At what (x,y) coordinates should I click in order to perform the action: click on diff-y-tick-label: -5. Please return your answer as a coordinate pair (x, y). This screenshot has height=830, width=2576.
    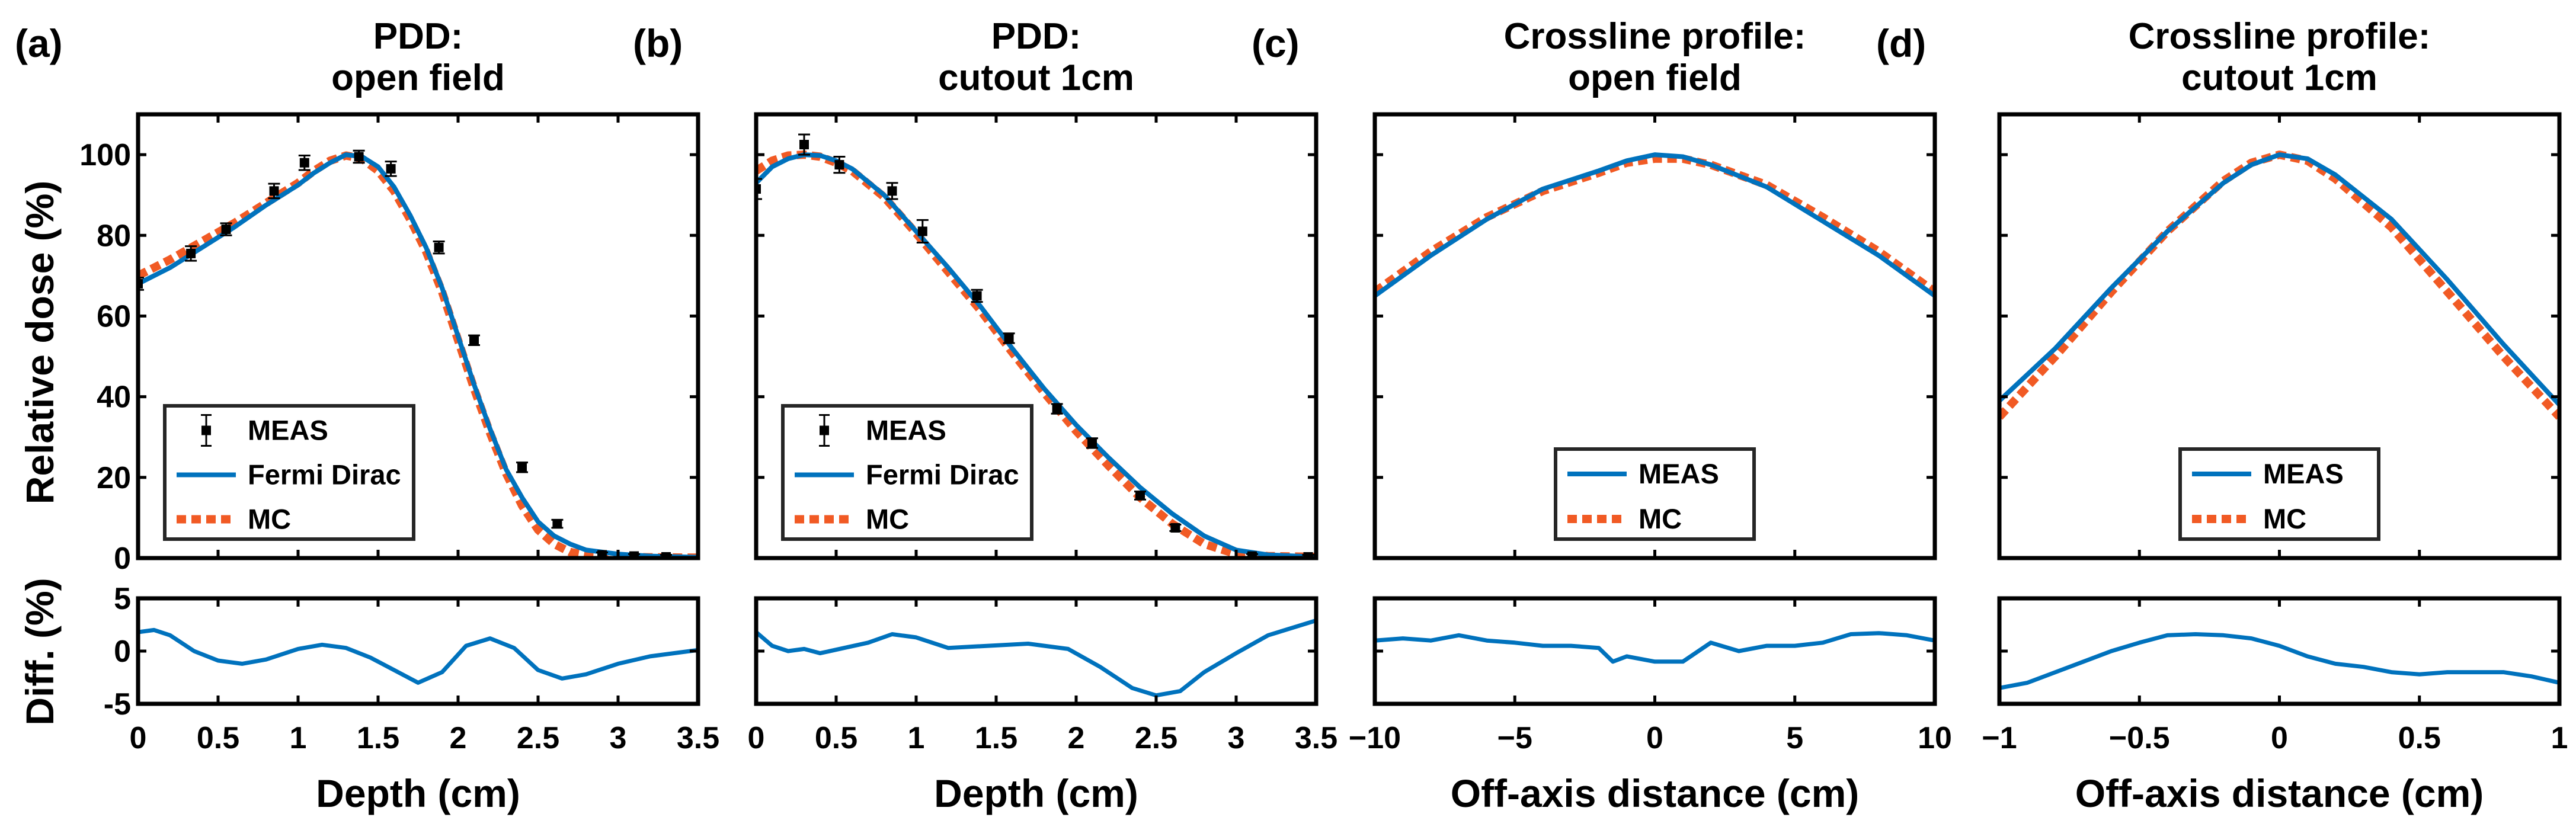
    Looking at the image, I should click on (117, 704).